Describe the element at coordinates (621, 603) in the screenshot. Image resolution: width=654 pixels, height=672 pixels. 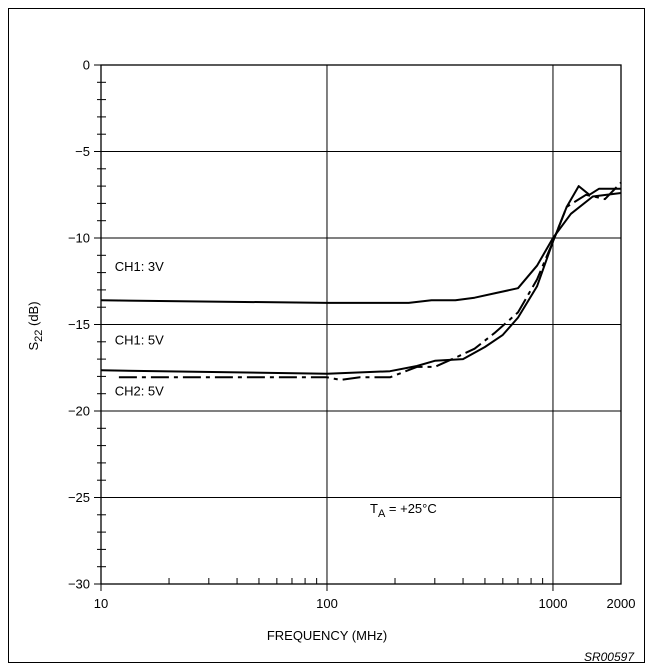
I see `x-tick-label: 2000` at that location.